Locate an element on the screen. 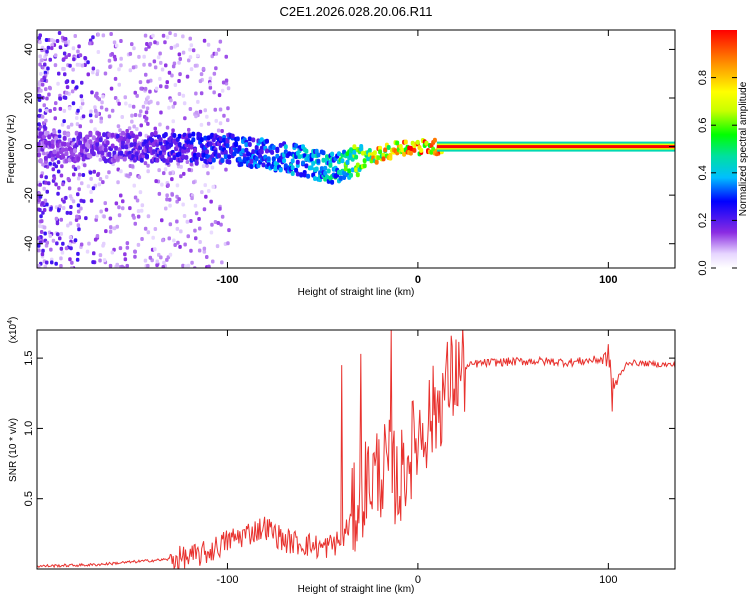 The image size is (750, 600). colorbar-tick-label: 0.4 is located at coordinates (703, 172).